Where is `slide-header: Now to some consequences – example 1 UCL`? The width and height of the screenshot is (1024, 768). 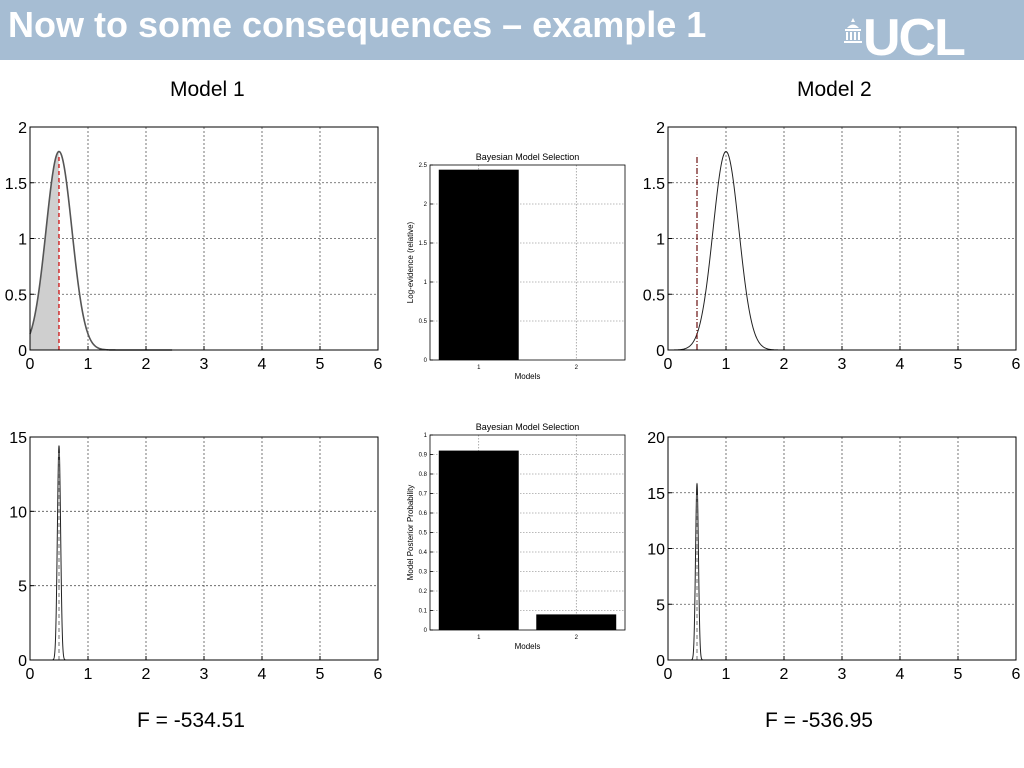 slide-header: Now to some consequences – example 1 UCL is located at coordinates (512, 33).